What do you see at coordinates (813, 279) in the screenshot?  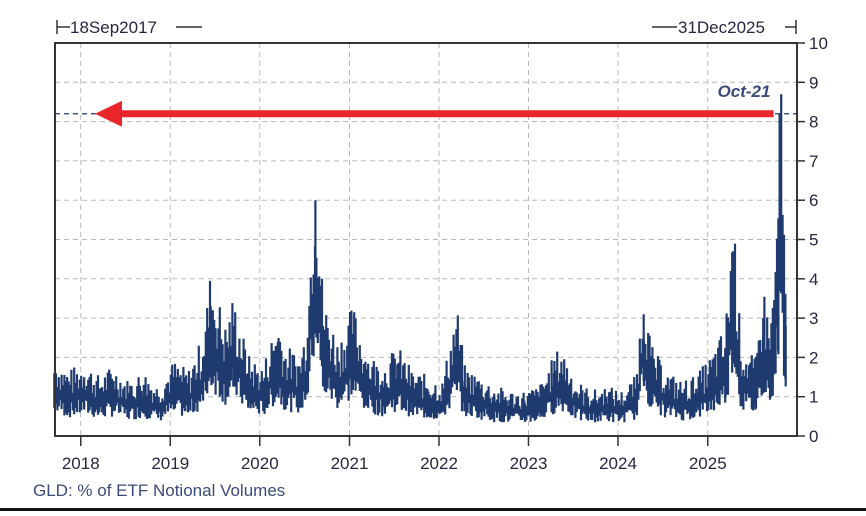 I see `y-tick-label: 4` at bounding box center [813, 279].